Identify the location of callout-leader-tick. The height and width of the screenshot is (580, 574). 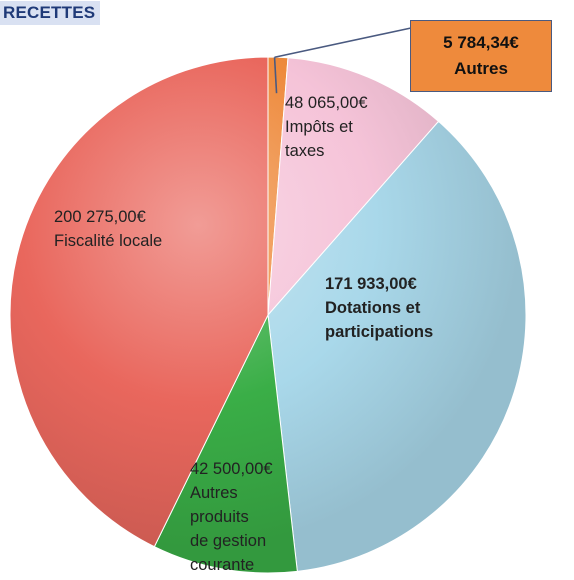
(343, 43).